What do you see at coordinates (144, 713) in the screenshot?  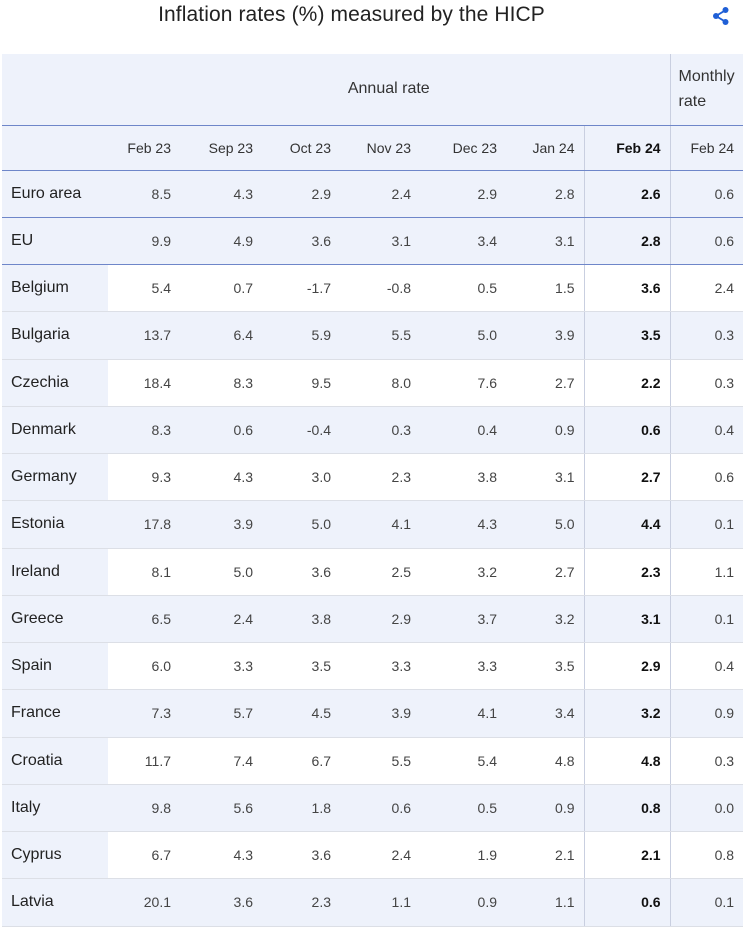 I see `table-cell: 7.3` at bounding box center [144, 713].